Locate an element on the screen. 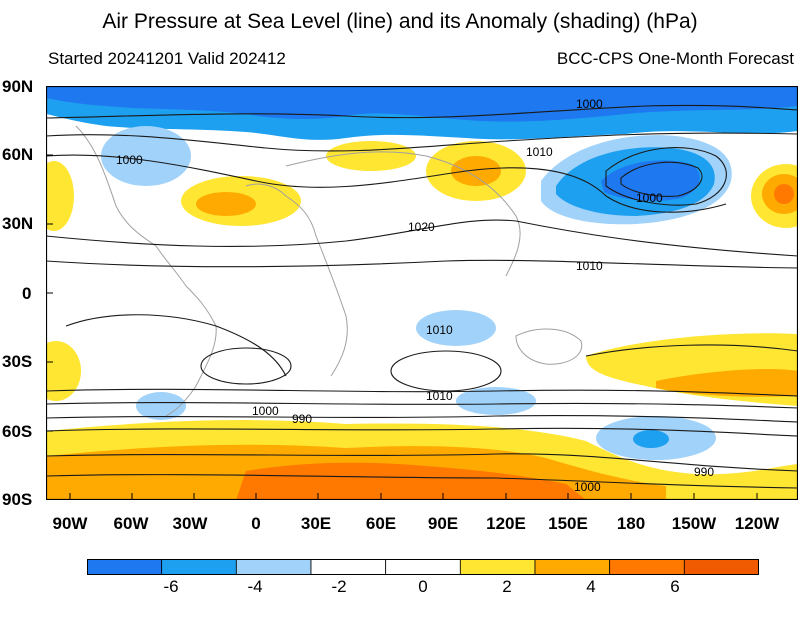 The image size is (800, 617). lon-label-30w: 30W is located at coordinates (190, 523).